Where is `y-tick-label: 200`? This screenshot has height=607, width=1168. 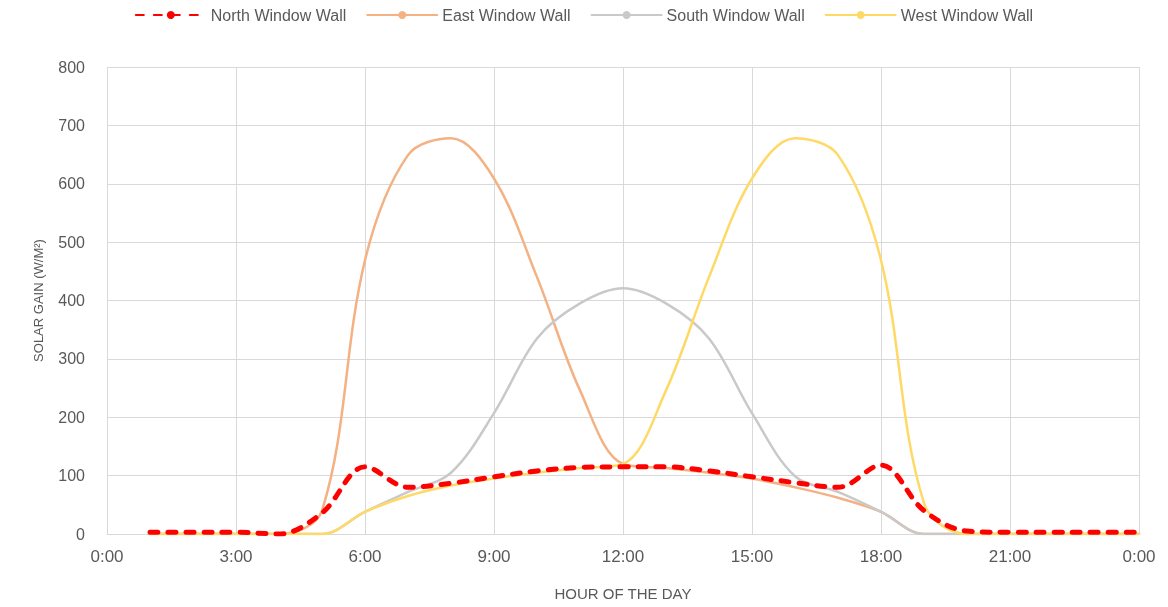
y-tick-label: 200 is located at coordinates (72, 417).